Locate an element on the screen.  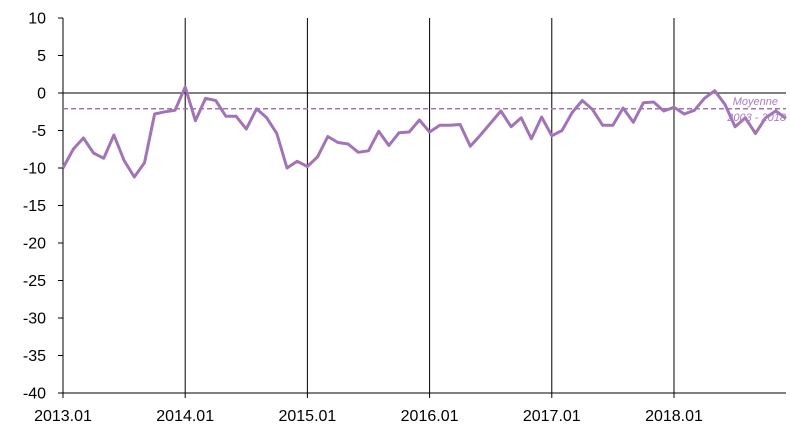
y-tick-label: 5 is located at coordinates (41, 56).